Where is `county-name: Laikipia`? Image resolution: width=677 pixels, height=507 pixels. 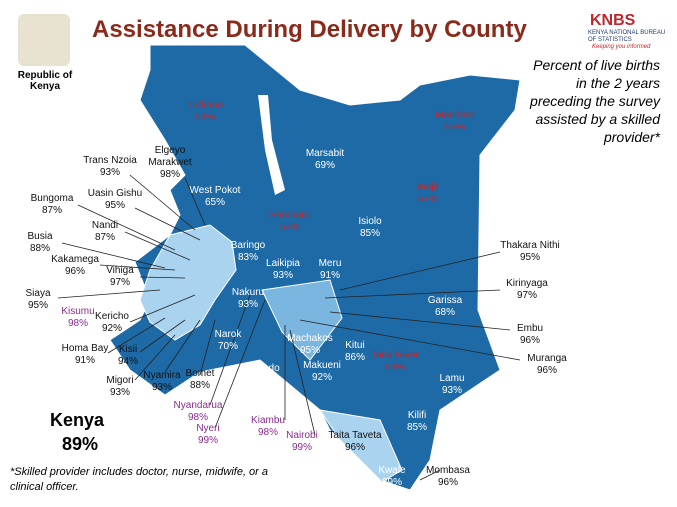 county-name: Laikipia is located at coordinates (283, 263).